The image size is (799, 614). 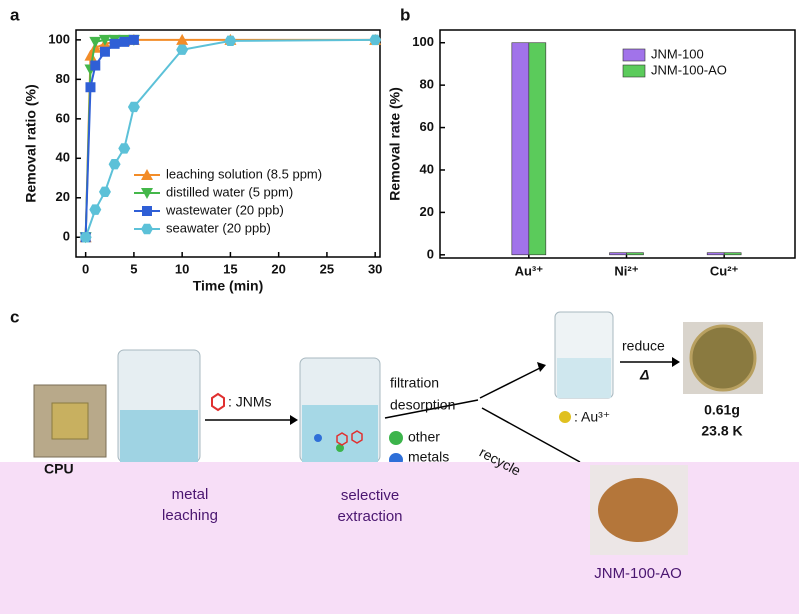 What do you see at coordinates (340, 448) in the screenshot?
I see `particle` at bounding box center [340, 448].